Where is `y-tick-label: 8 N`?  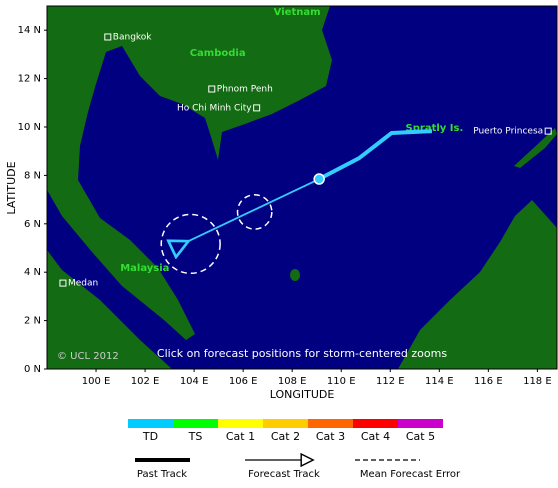 y-tick-label: 8 N is located at coordinates (32, 175).